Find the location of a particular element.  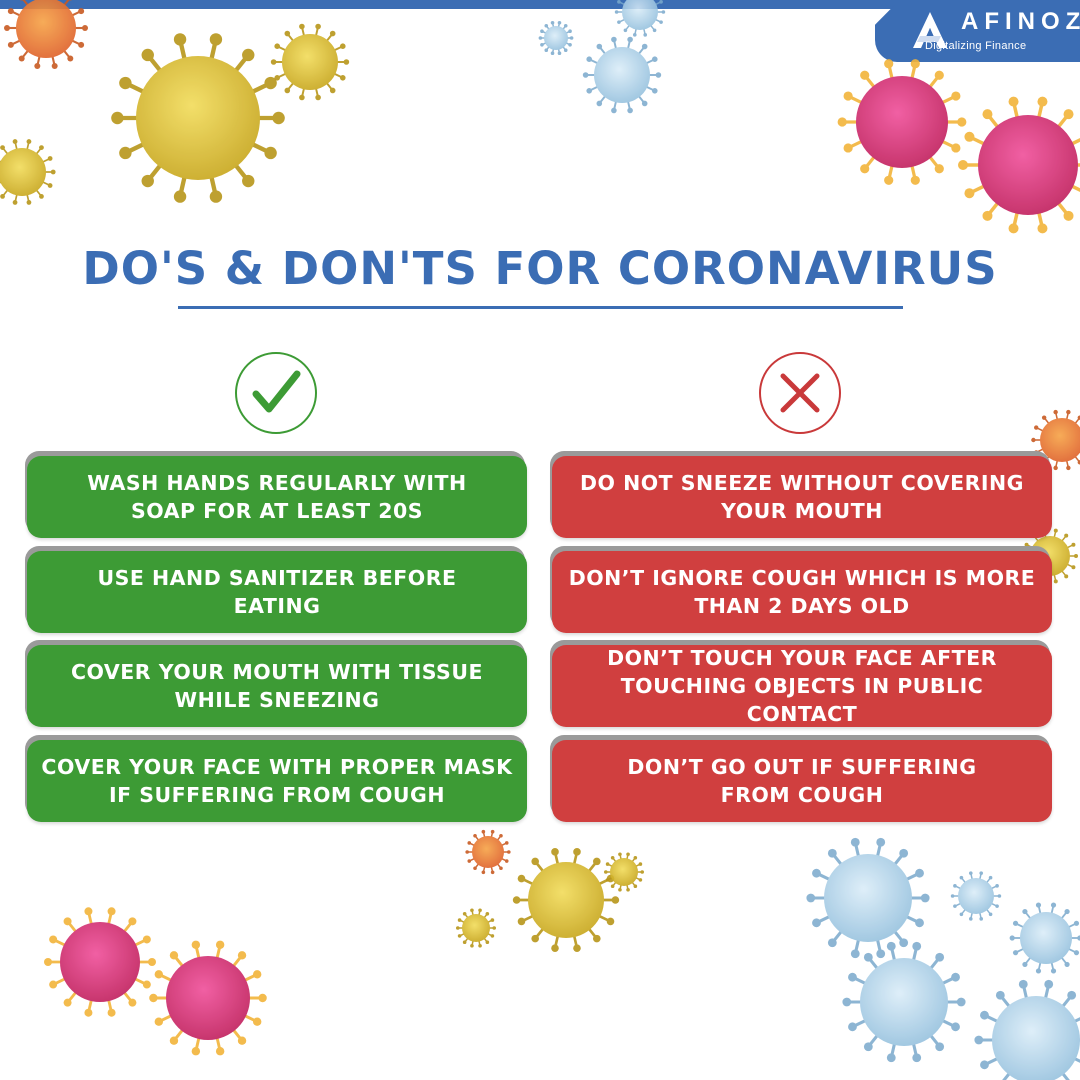

afinoz-logo-icon is located at coordinates (930, 30).